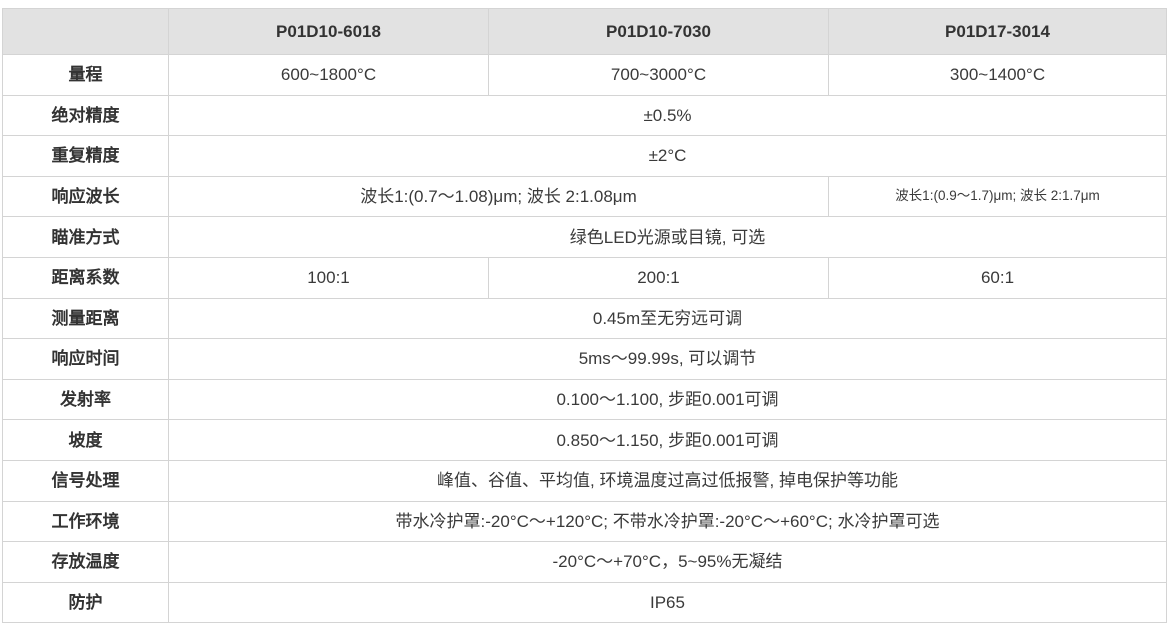  Describe the element at coordinates (85, 359) in the screenshot. I see `row-label: 响应时间` at that location.